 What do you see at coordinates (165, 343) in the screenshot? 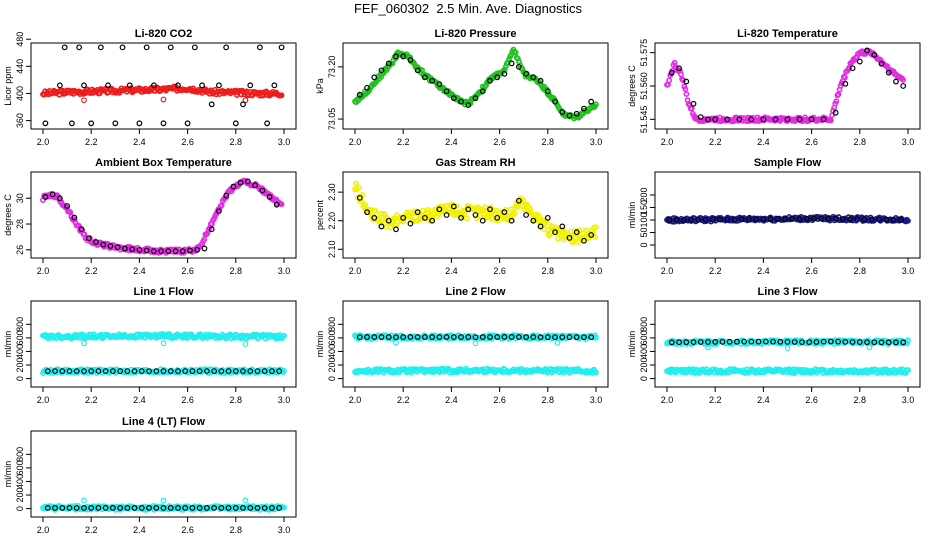
I see `series-dips` at bounding box center [165, 343].